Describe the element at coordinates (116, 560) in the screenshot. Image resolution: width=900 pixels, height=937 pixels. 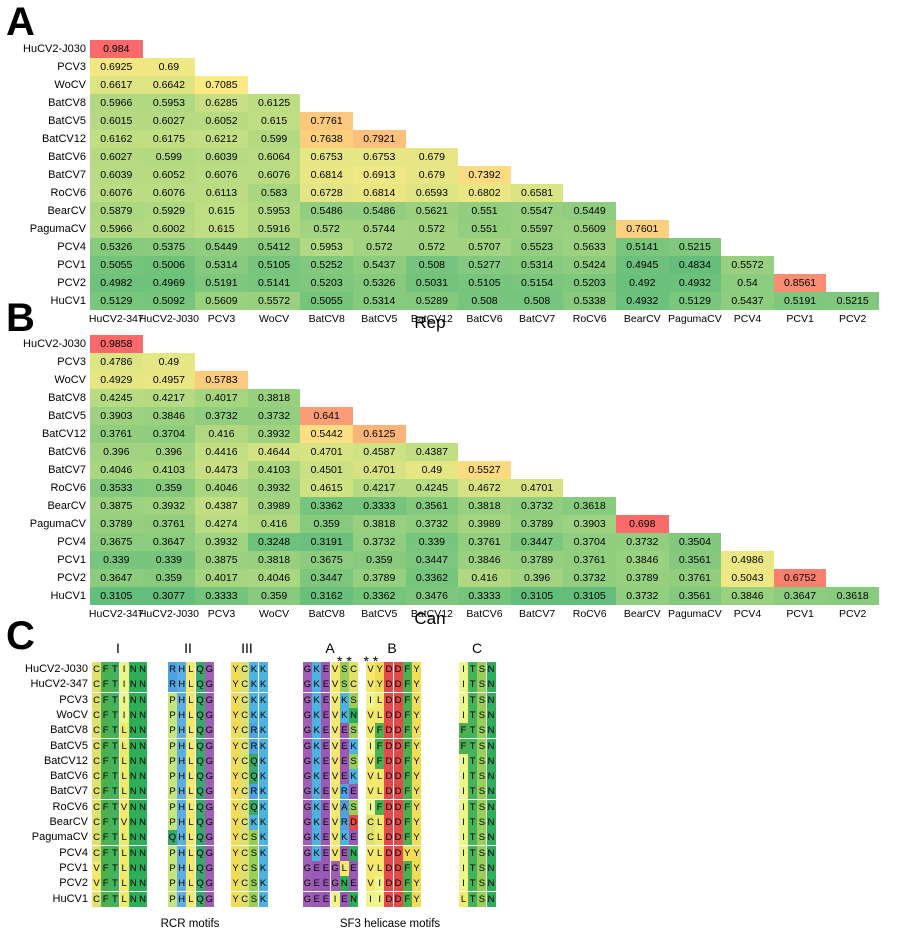
I see `can-cell: 0.339` at that location.